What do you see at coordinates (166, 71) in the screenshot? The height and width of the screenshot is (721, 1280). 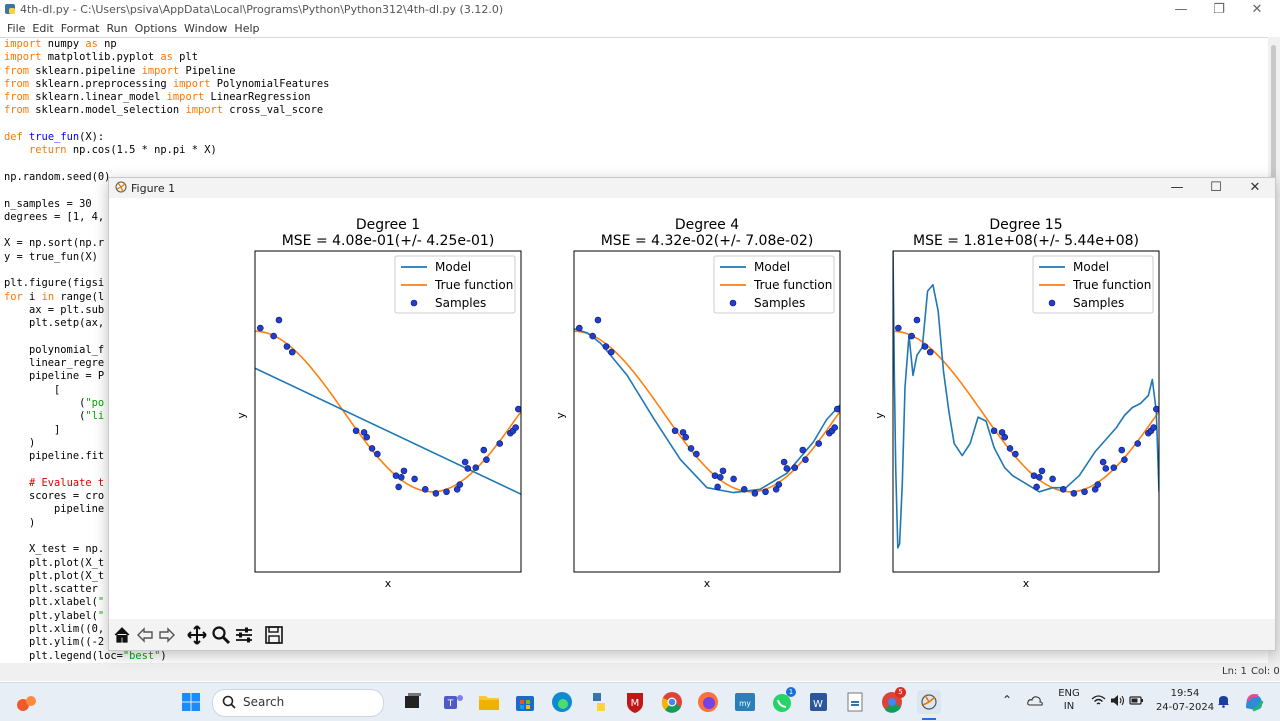 I see `code-line: from sklearn.pipeline import Pipeline` at bounding box center [166, 71].